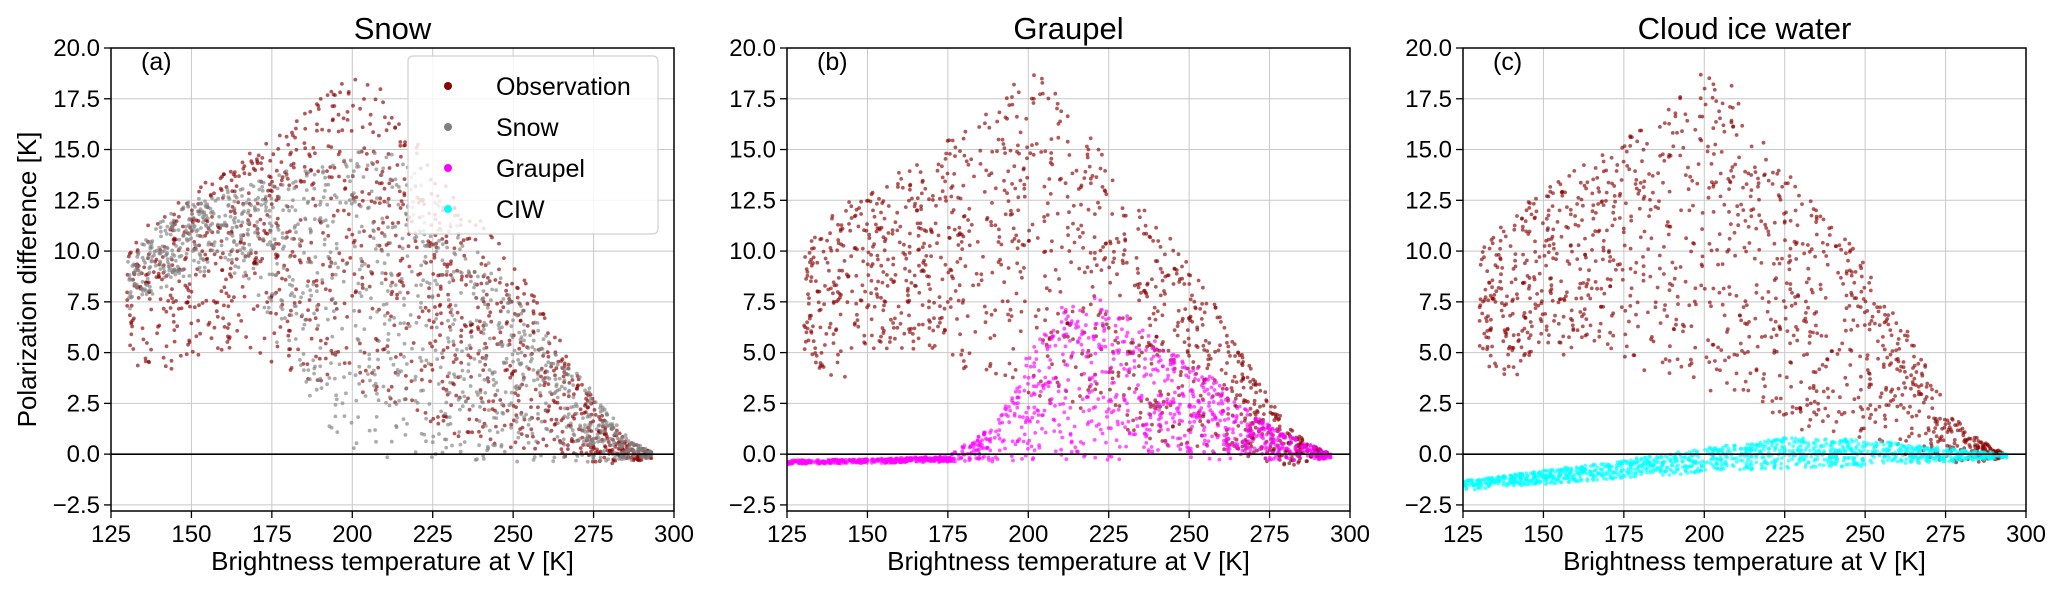 The width and height of the screenshot is (2067, 594). Describe the element at coordinates (76, 99) in the screenshot. I see `y-tick-label: 17.5` at that location.